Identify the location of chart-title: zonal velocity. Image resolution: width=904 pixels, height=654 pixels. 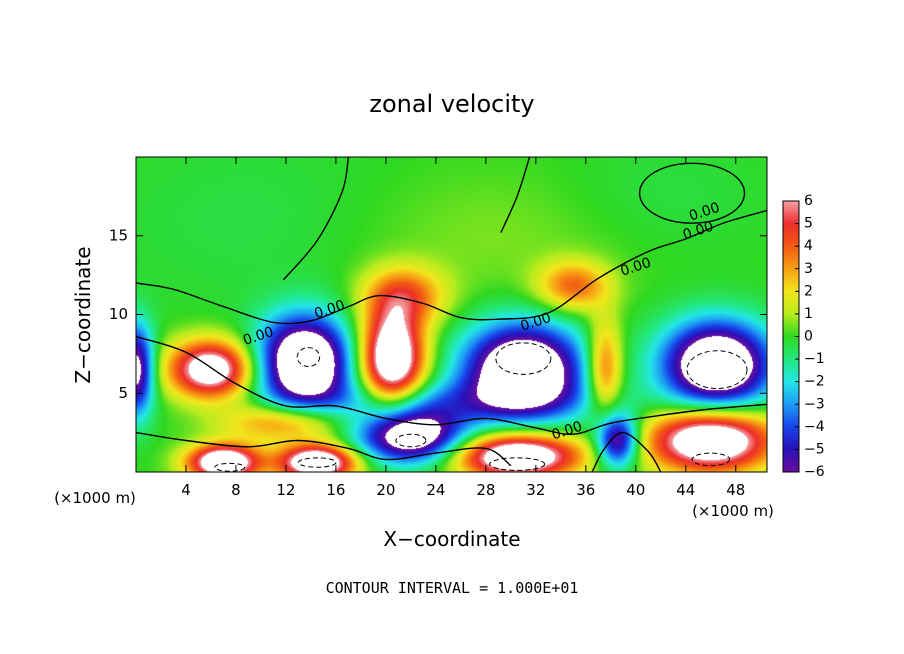
(451, 104).